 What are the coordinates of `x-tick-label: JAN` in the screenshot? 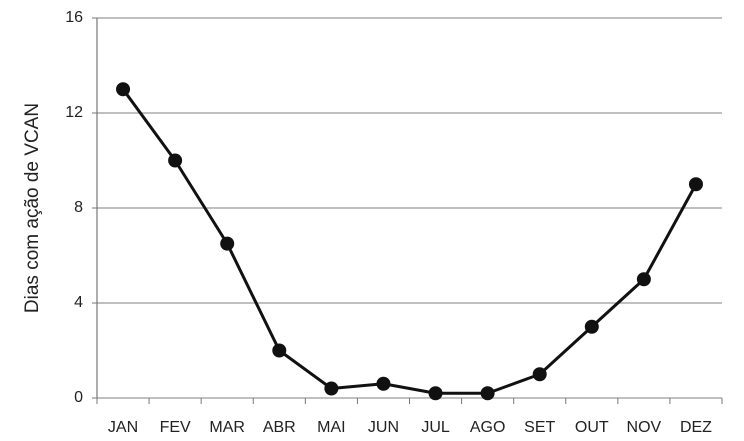 It's located at (123, 427).